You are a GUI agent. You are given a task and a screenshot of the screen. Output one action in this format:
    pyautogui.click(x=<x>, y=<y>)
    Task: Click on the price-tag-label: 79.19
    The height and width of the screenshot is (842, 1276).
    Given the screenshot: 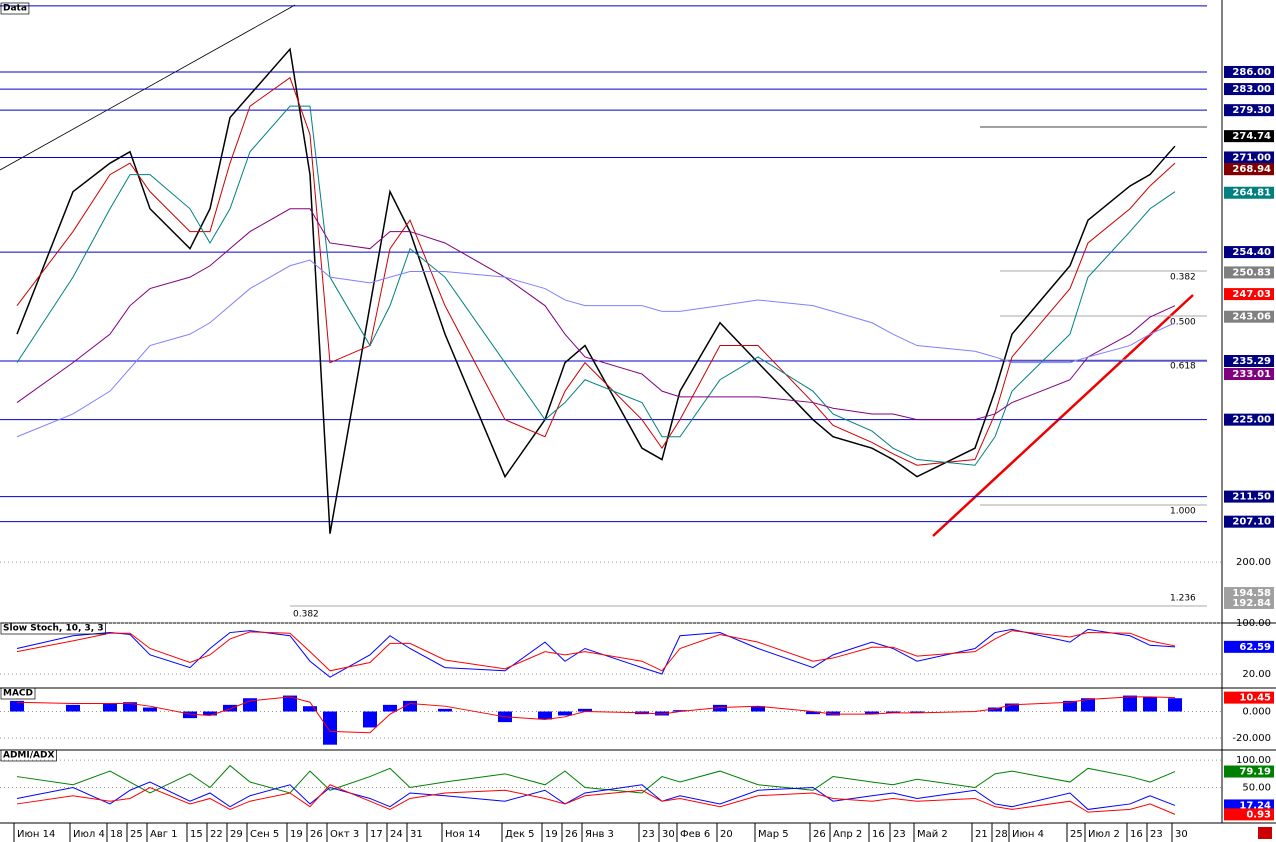 What is the action you would take?
    pyautogui.click(x=1255, y=772)
    